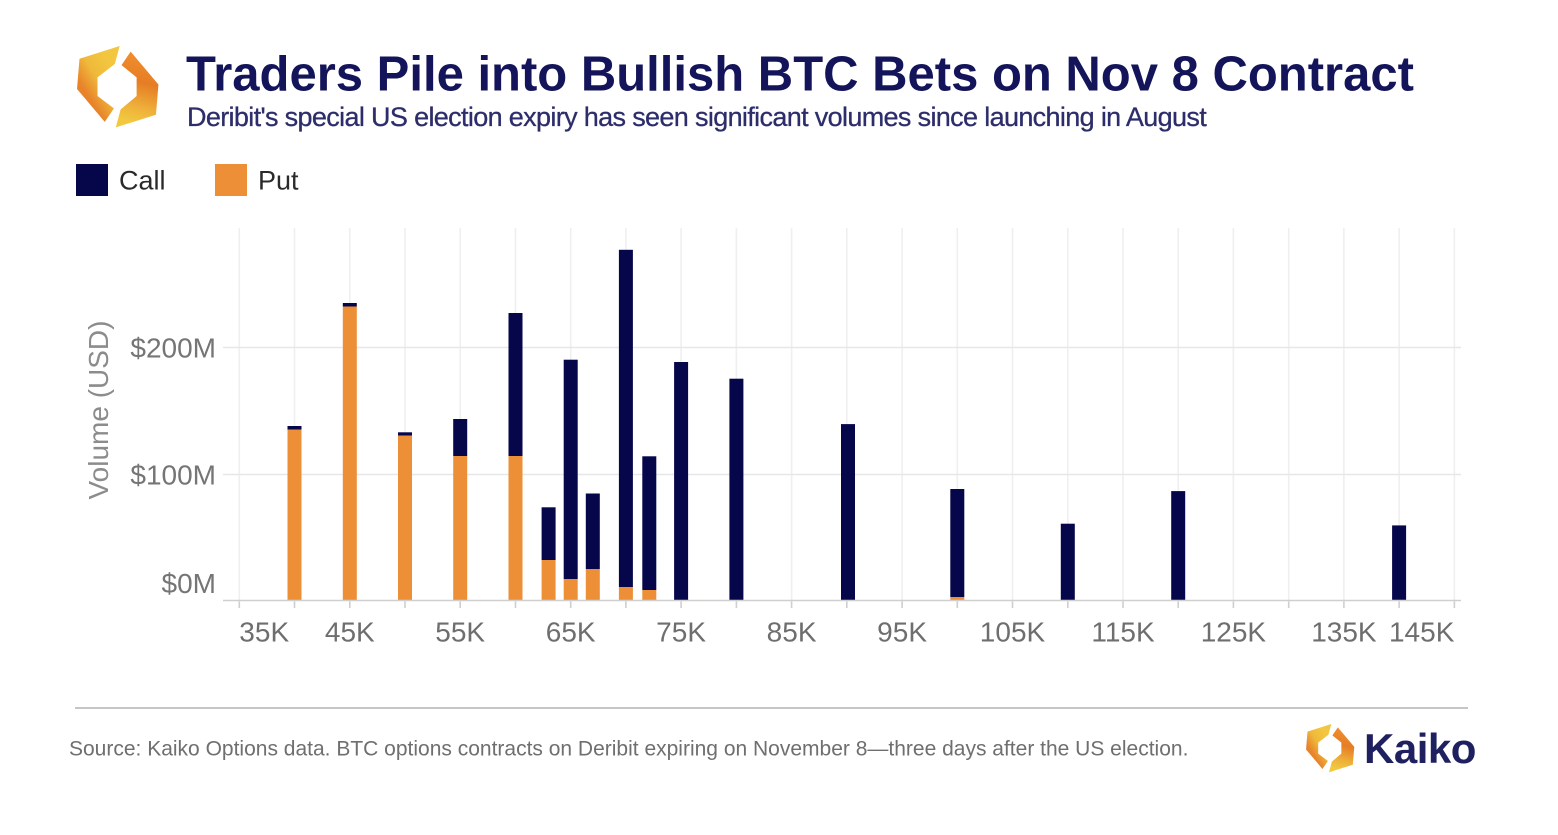 The image size is (1558, 835). I want to click on svg-text: 35K, so click(264, 631).